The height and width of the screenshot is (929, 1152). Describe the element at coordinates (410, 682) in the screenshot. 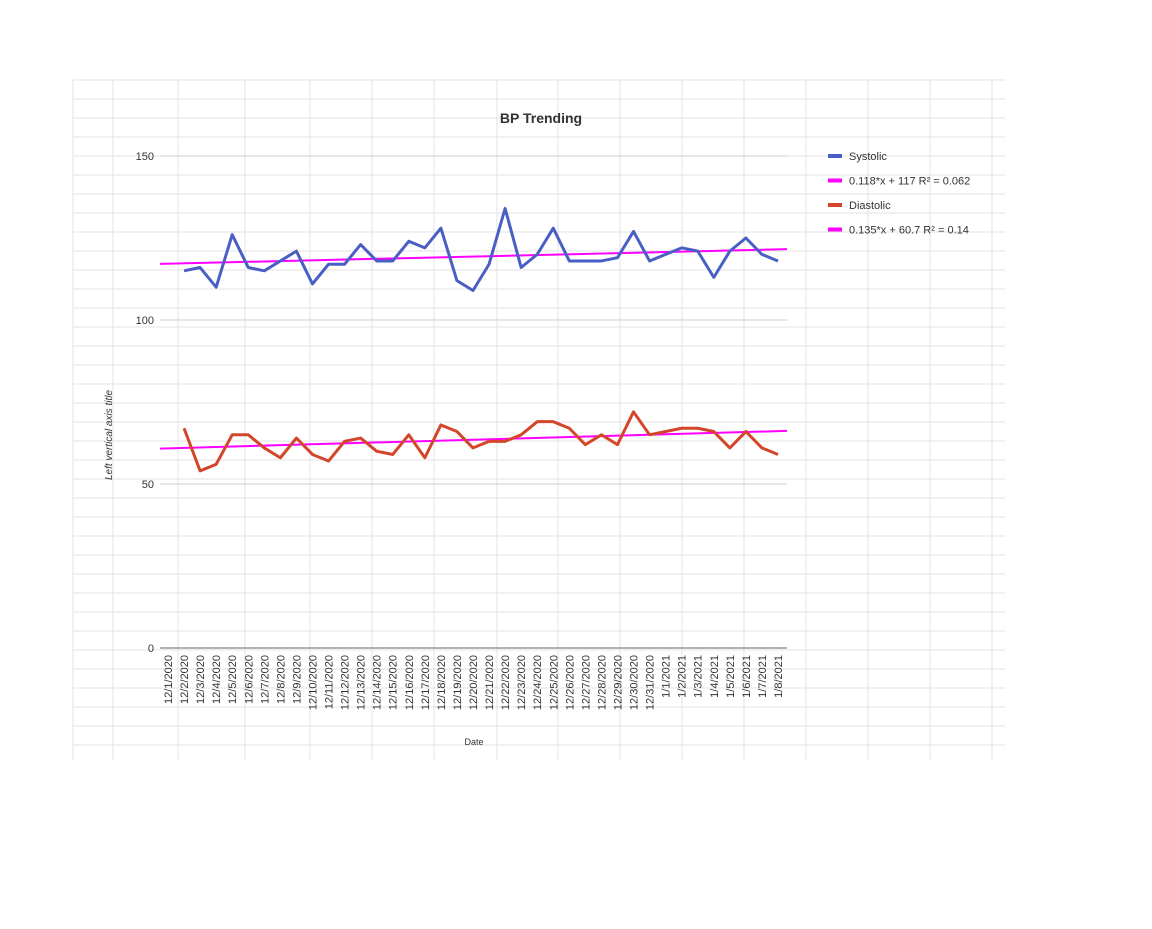

I see `x-tick-label: 12/16/2020` at that location.